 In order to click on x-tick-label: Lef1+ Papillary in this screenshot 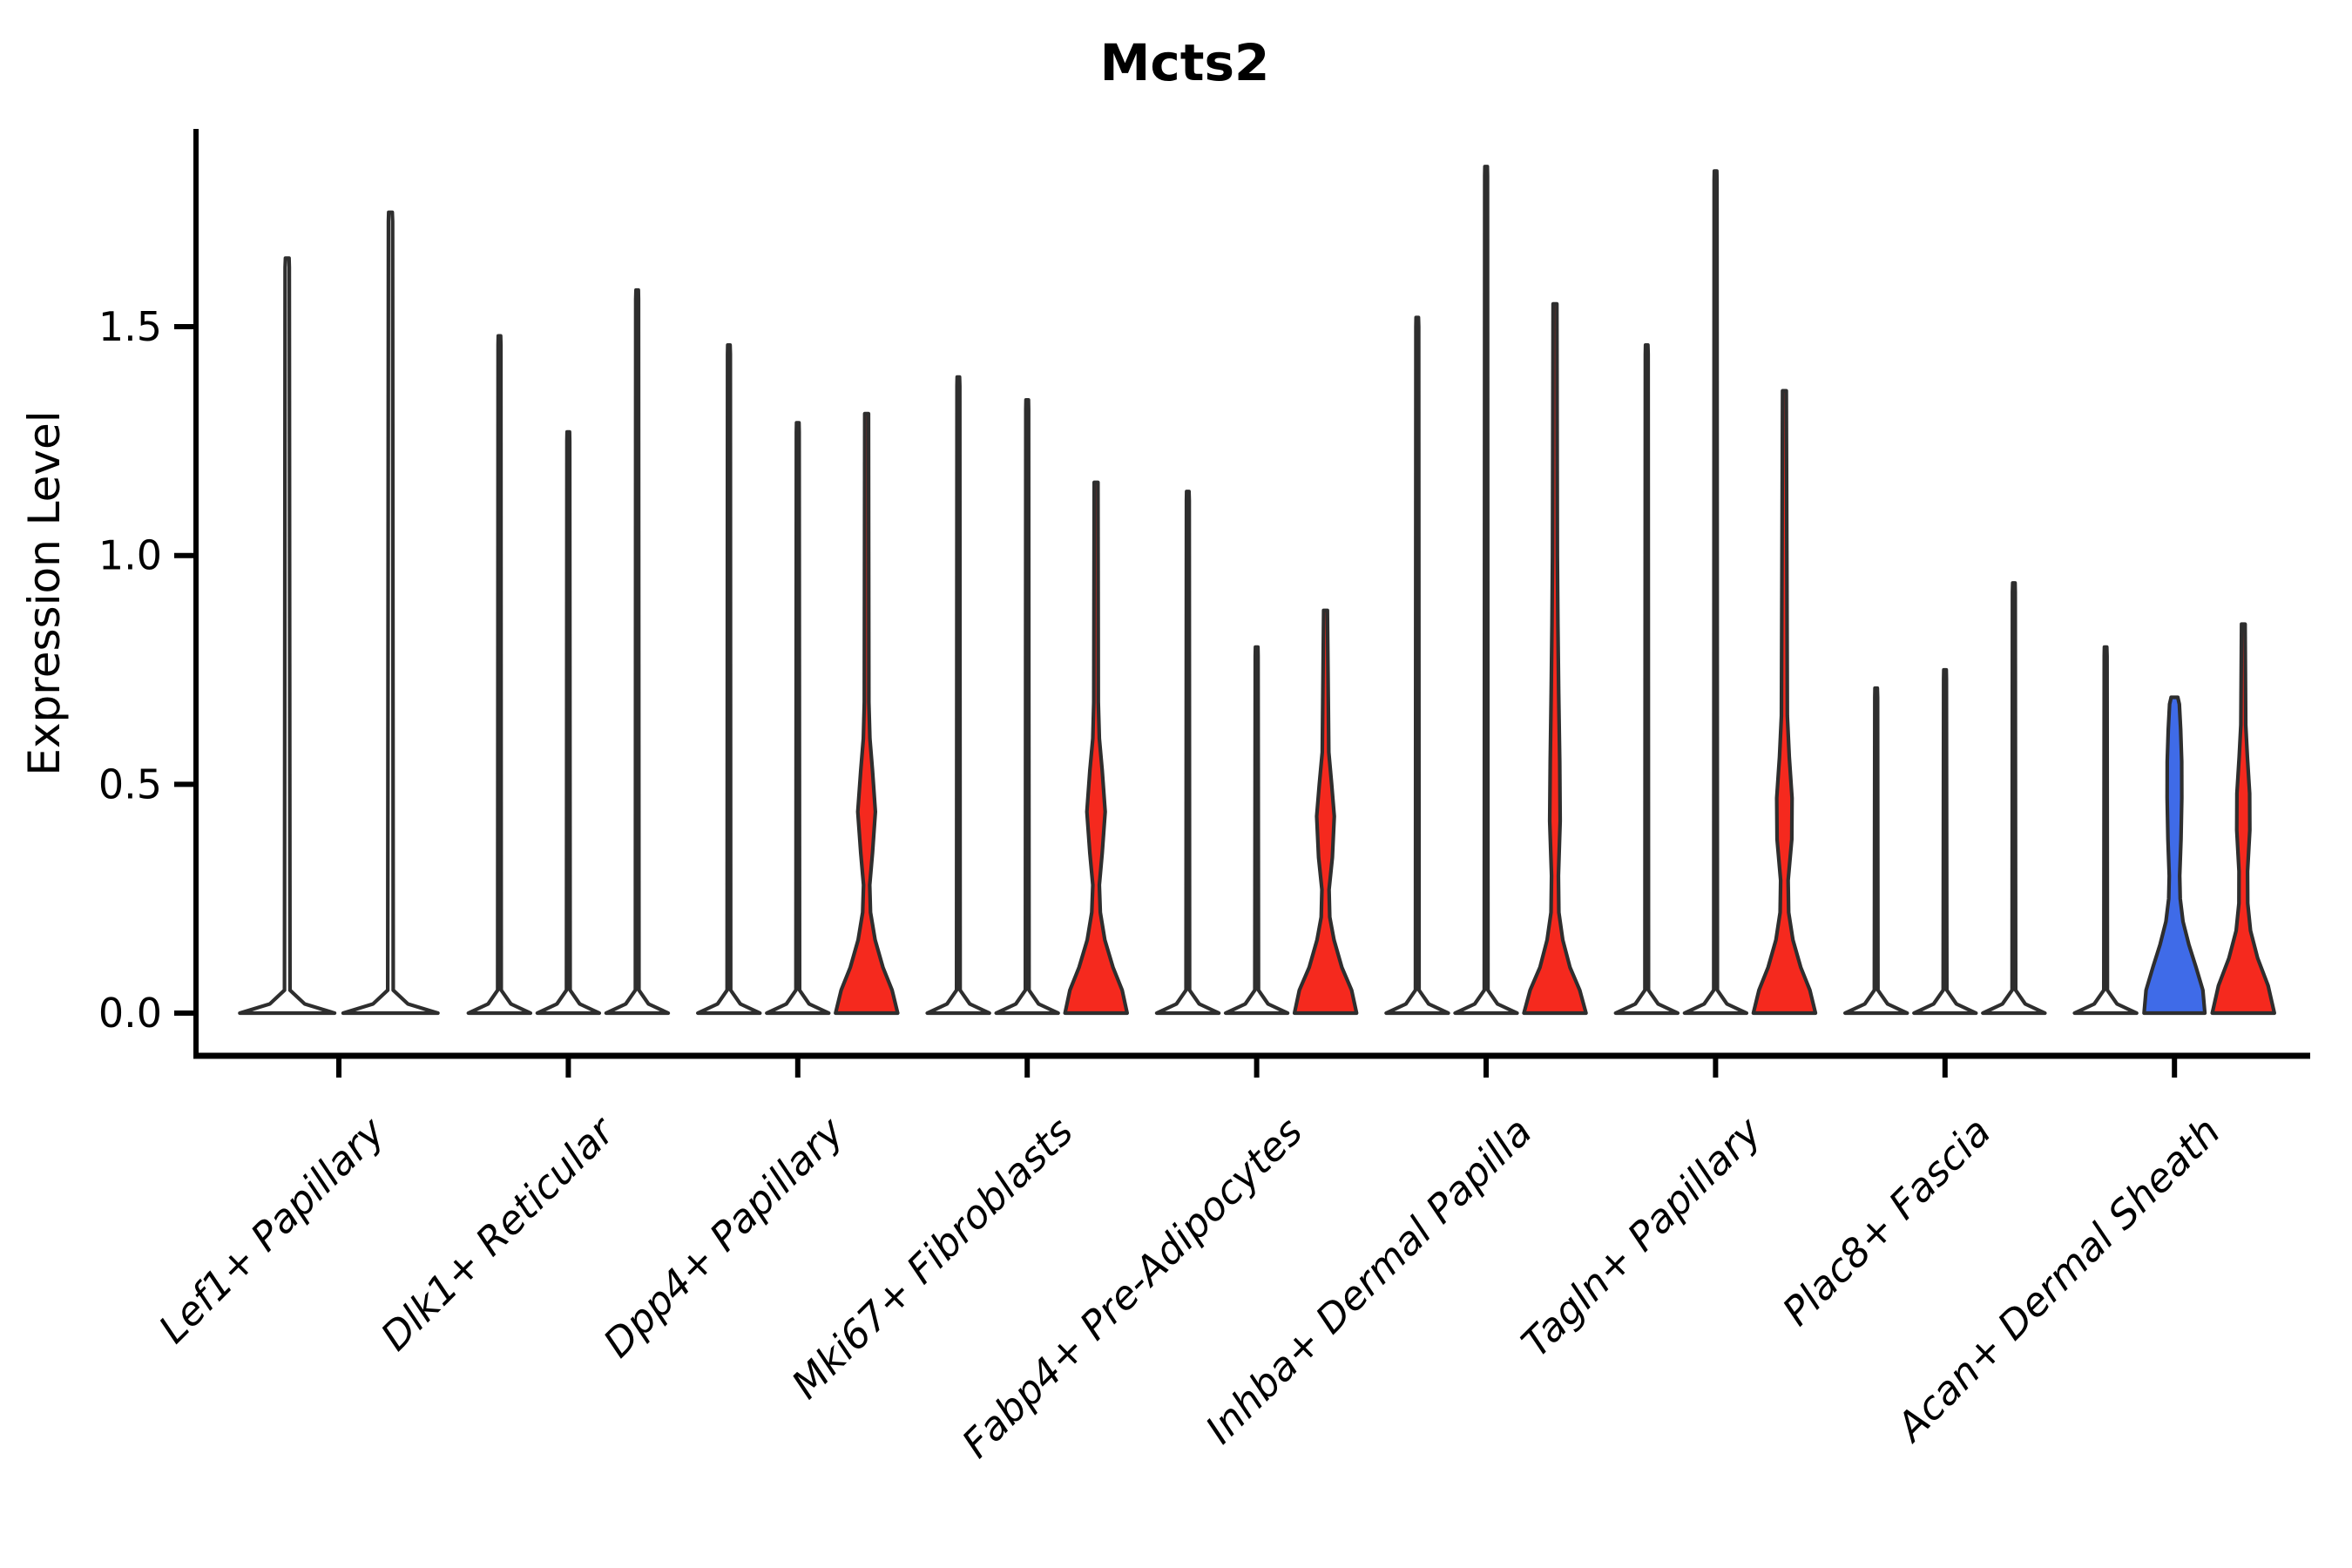, I will do `click(272, 1230)`.